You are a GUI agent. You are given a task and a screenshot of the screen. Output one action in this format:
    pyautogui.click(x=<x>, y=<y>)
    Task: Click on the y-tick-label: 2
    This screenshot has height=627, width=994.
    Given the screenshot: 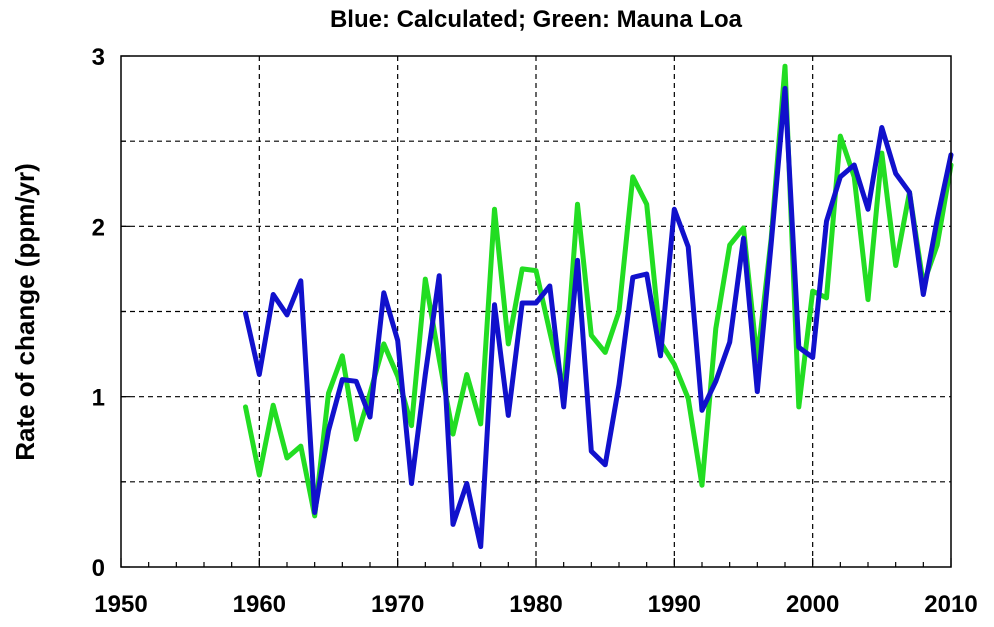 What is the action you would take?
    pyautogui.click(x=98, y=227)
    